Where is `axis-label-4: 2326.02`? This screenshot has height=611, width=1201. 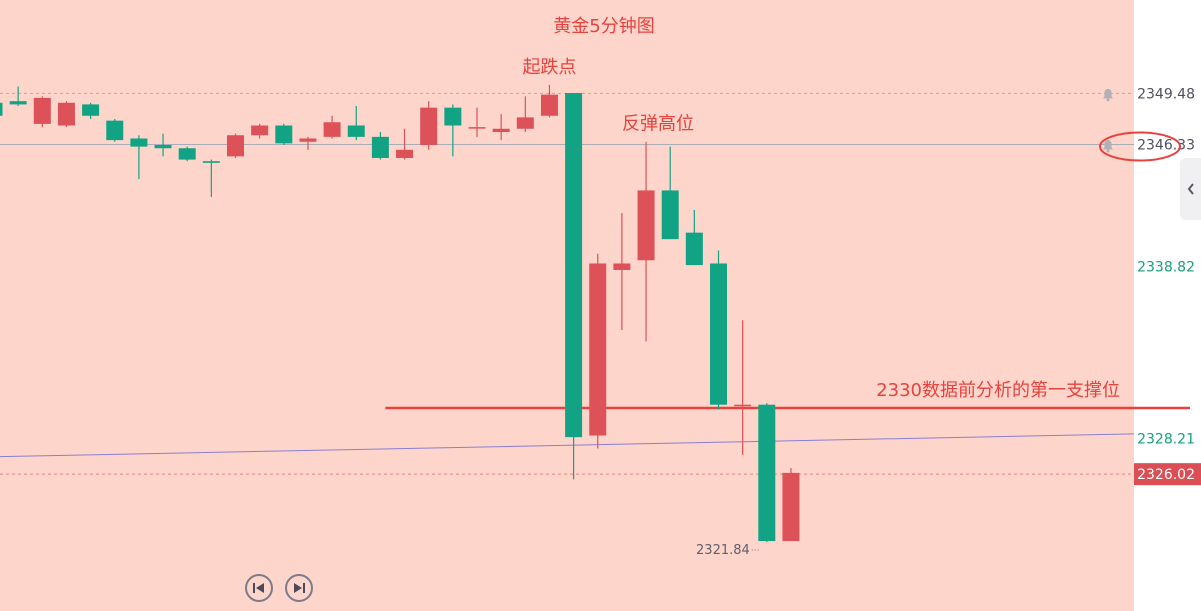
axis-label-4: 2326.02 is located at coordinates (1166, 475).